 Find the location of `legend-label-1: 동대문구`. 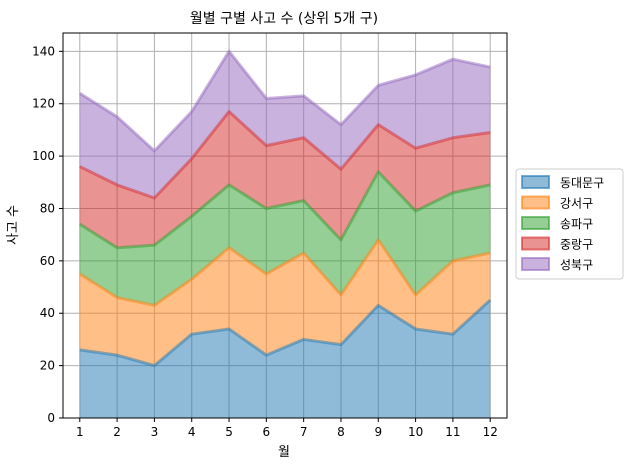

legend-label-1: 동대문구 is located at coordinates (582, 183).